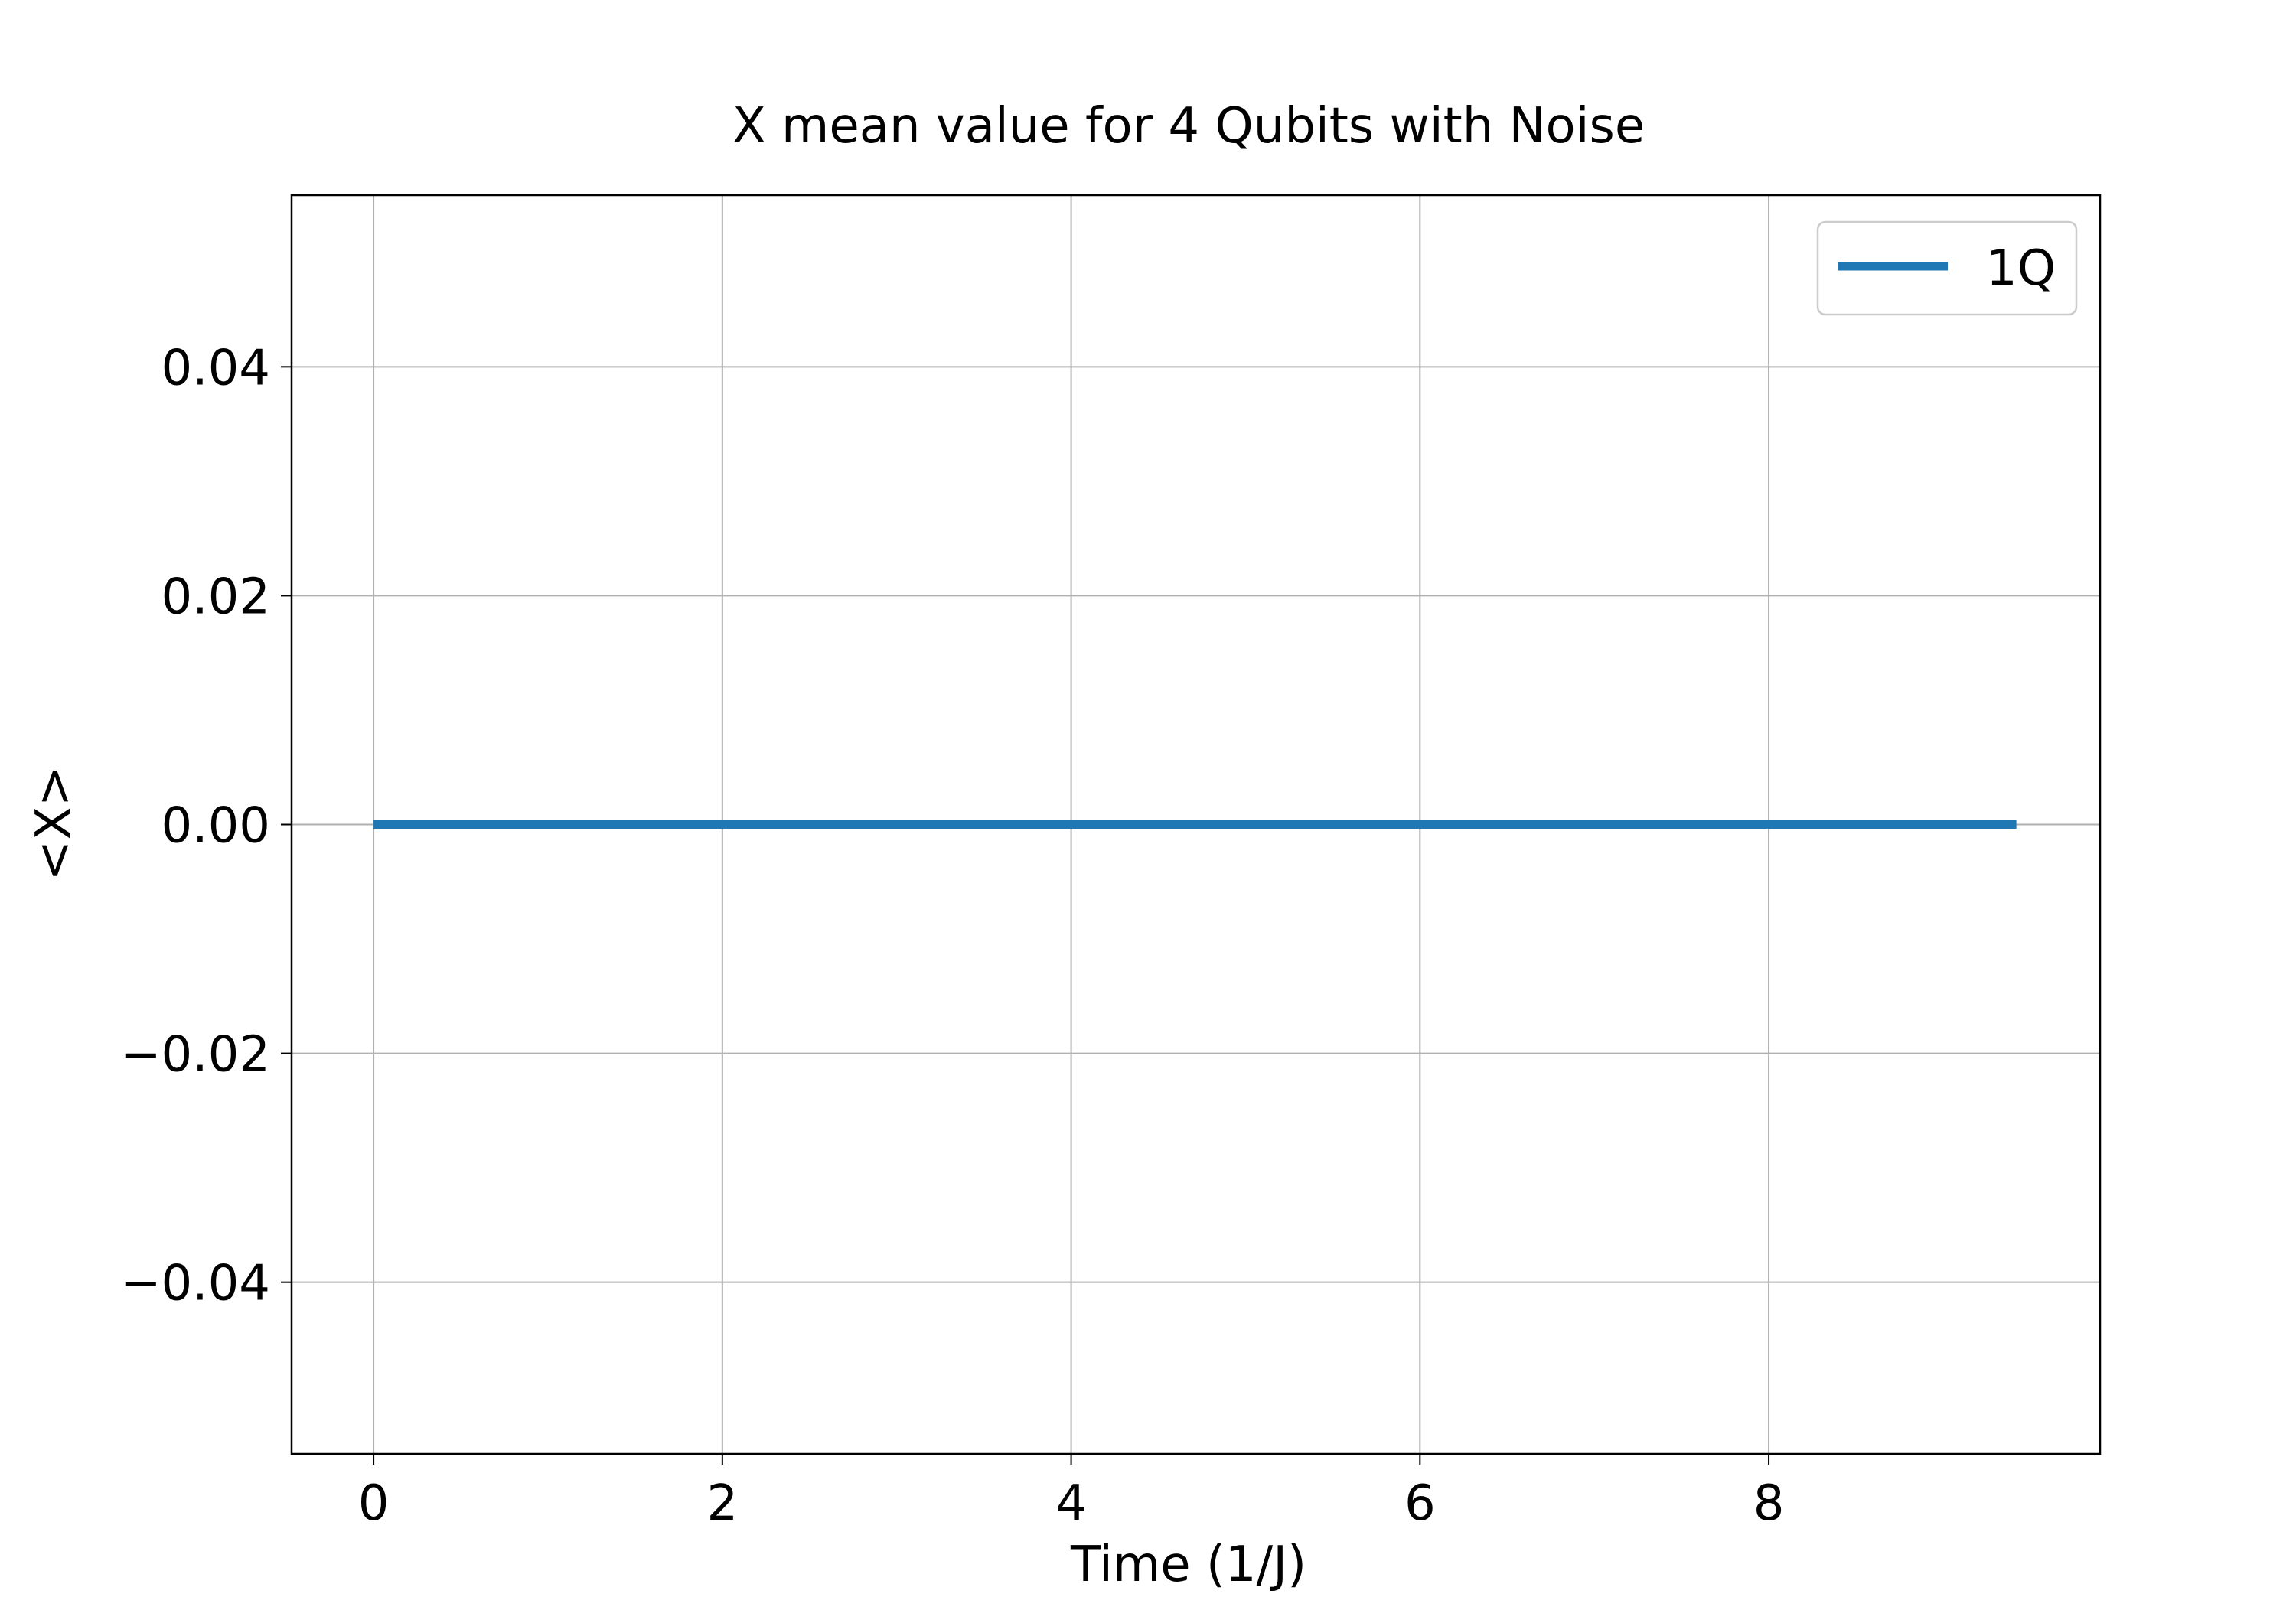 Image resolution: width=2296 pixels, height=1610 pixels. I want to click on legend: 1Q, so click(1947, 268).